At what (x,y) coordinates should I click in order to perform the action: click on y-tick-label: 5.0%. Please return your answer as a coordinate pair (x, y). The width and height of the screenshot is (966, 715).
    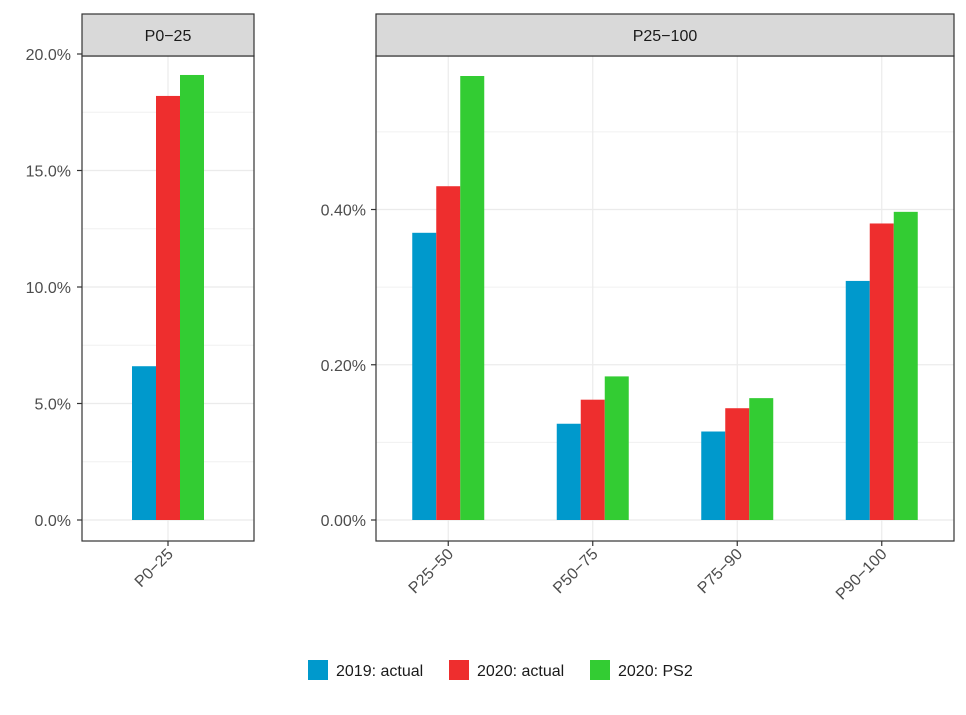
    Looking at the image, I should click on (53, 405).